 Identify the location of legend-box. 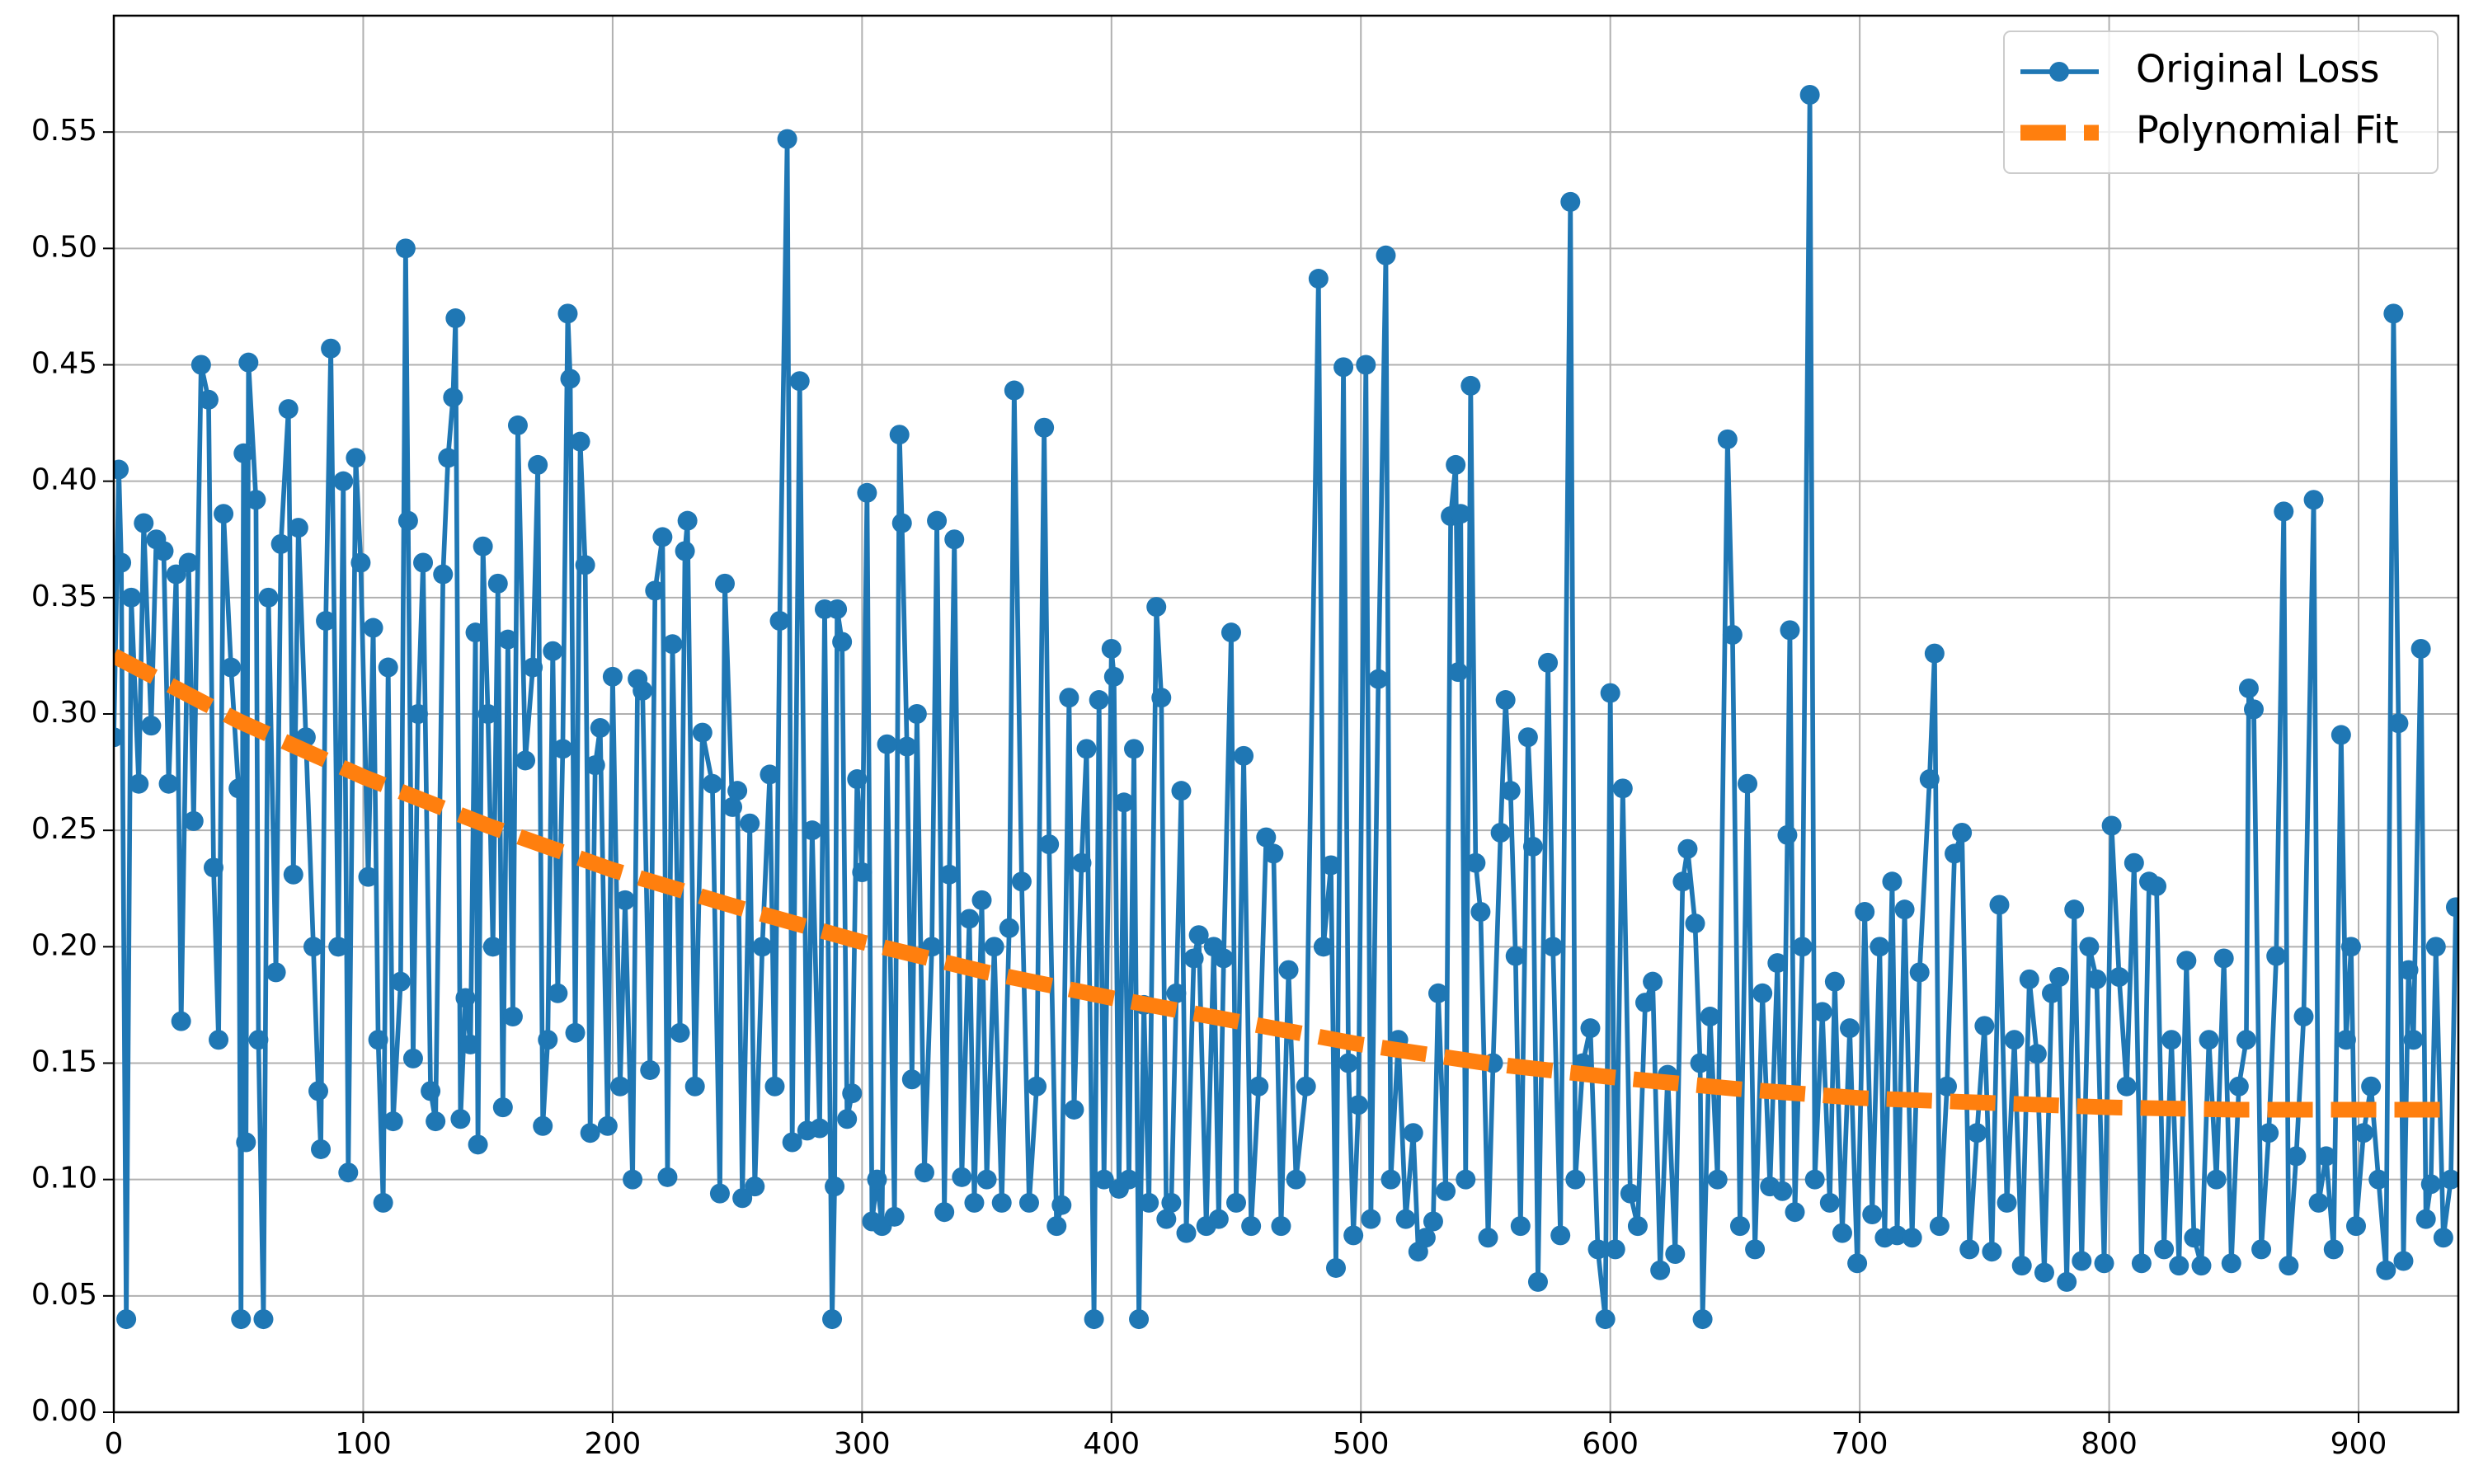
(2221, 102).